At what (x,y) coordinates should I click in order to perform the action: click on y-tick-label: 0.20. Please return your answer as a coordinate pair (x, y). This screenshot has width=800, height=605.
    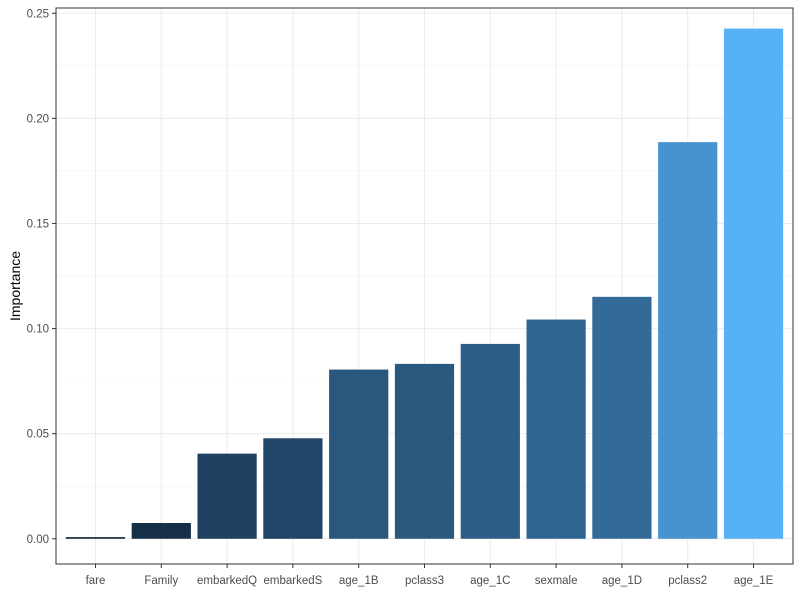
    Looking at the image, I should click on (38, 119).